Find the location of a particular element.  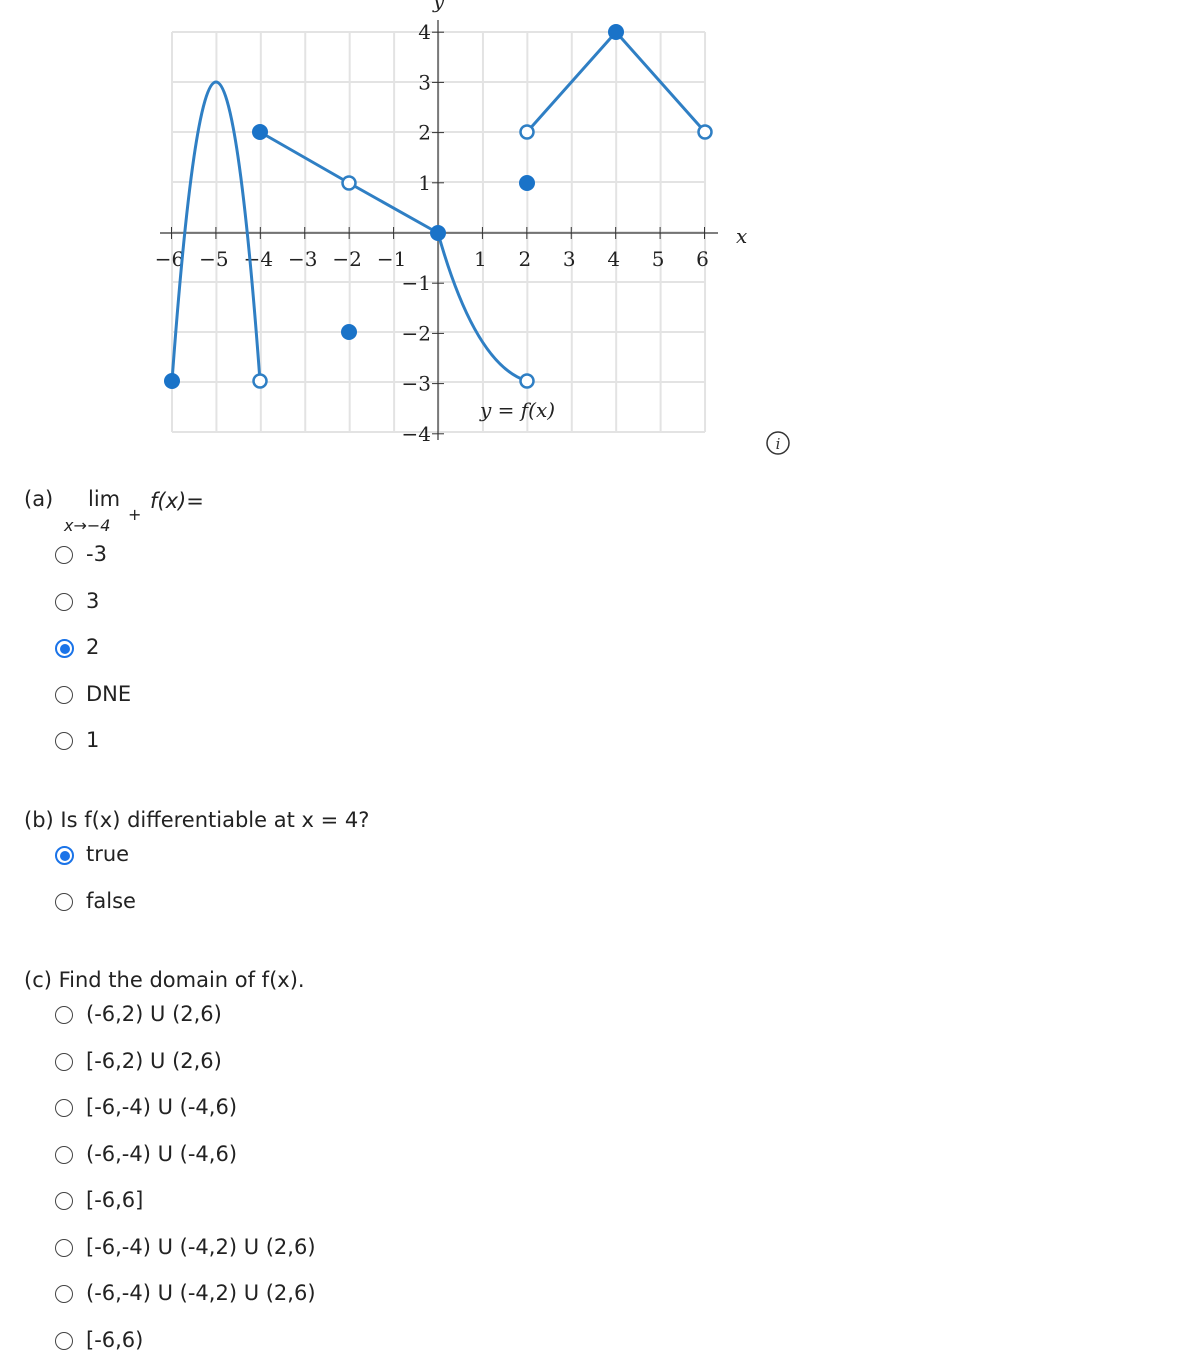

x-axis-label: x is located at coordinates (741, 236).